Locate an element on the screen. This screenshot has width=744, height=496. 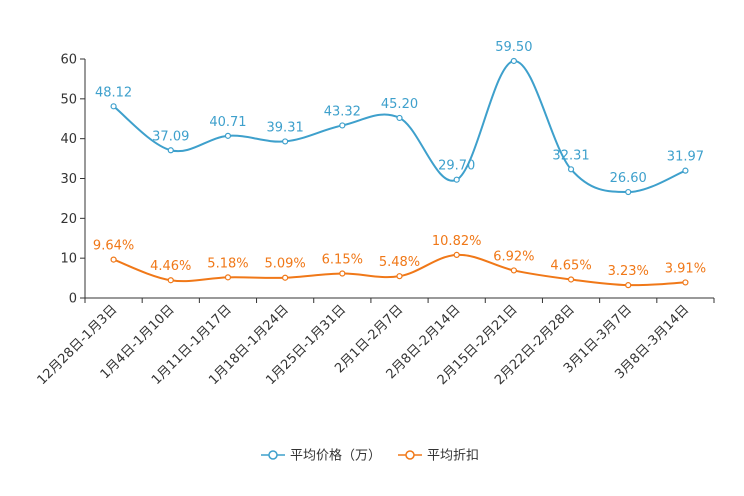
data-label: 5.18% is located at coordinates (227, 263).